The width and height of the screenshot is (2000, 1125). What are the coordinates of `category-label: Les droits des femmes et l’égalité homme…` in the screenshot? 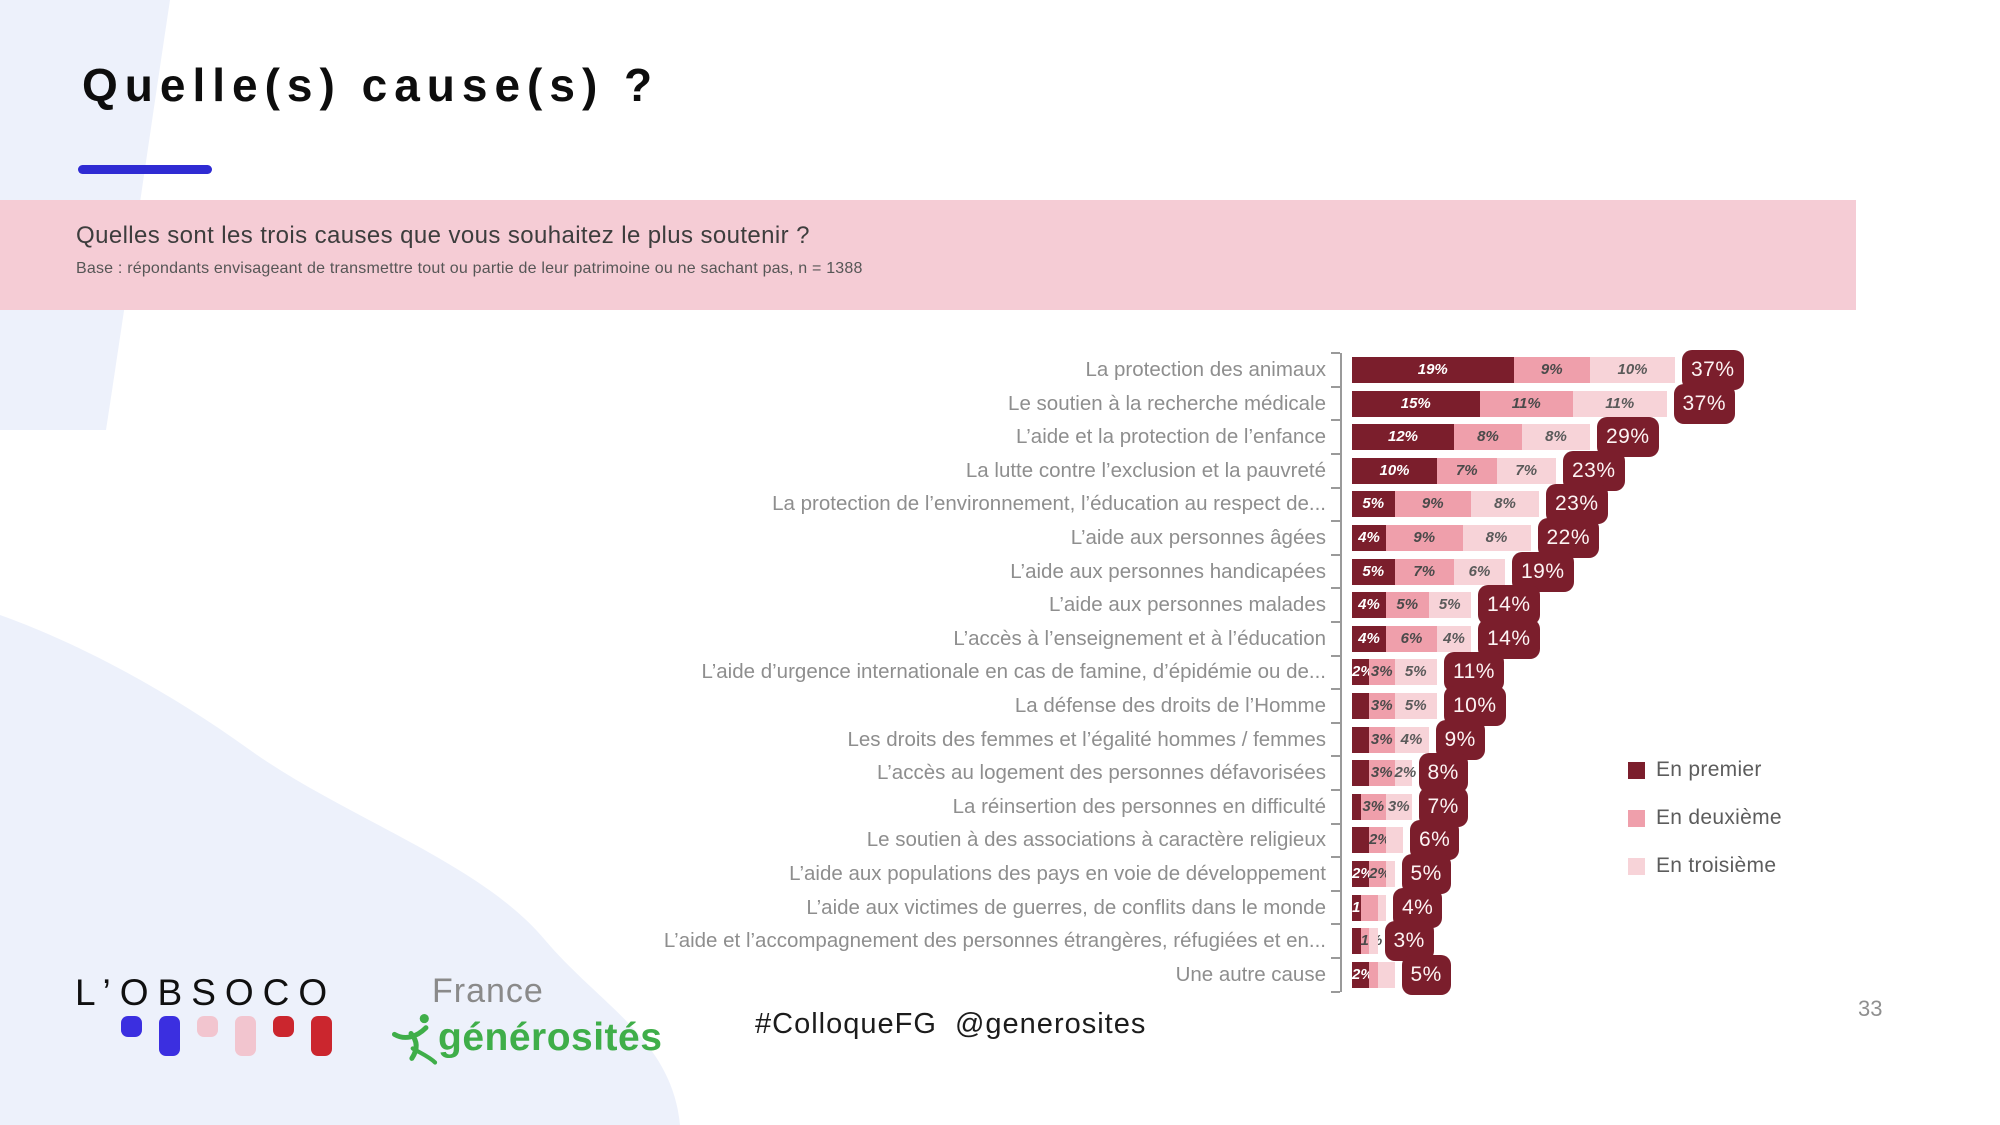 It's located at (1086, 739).